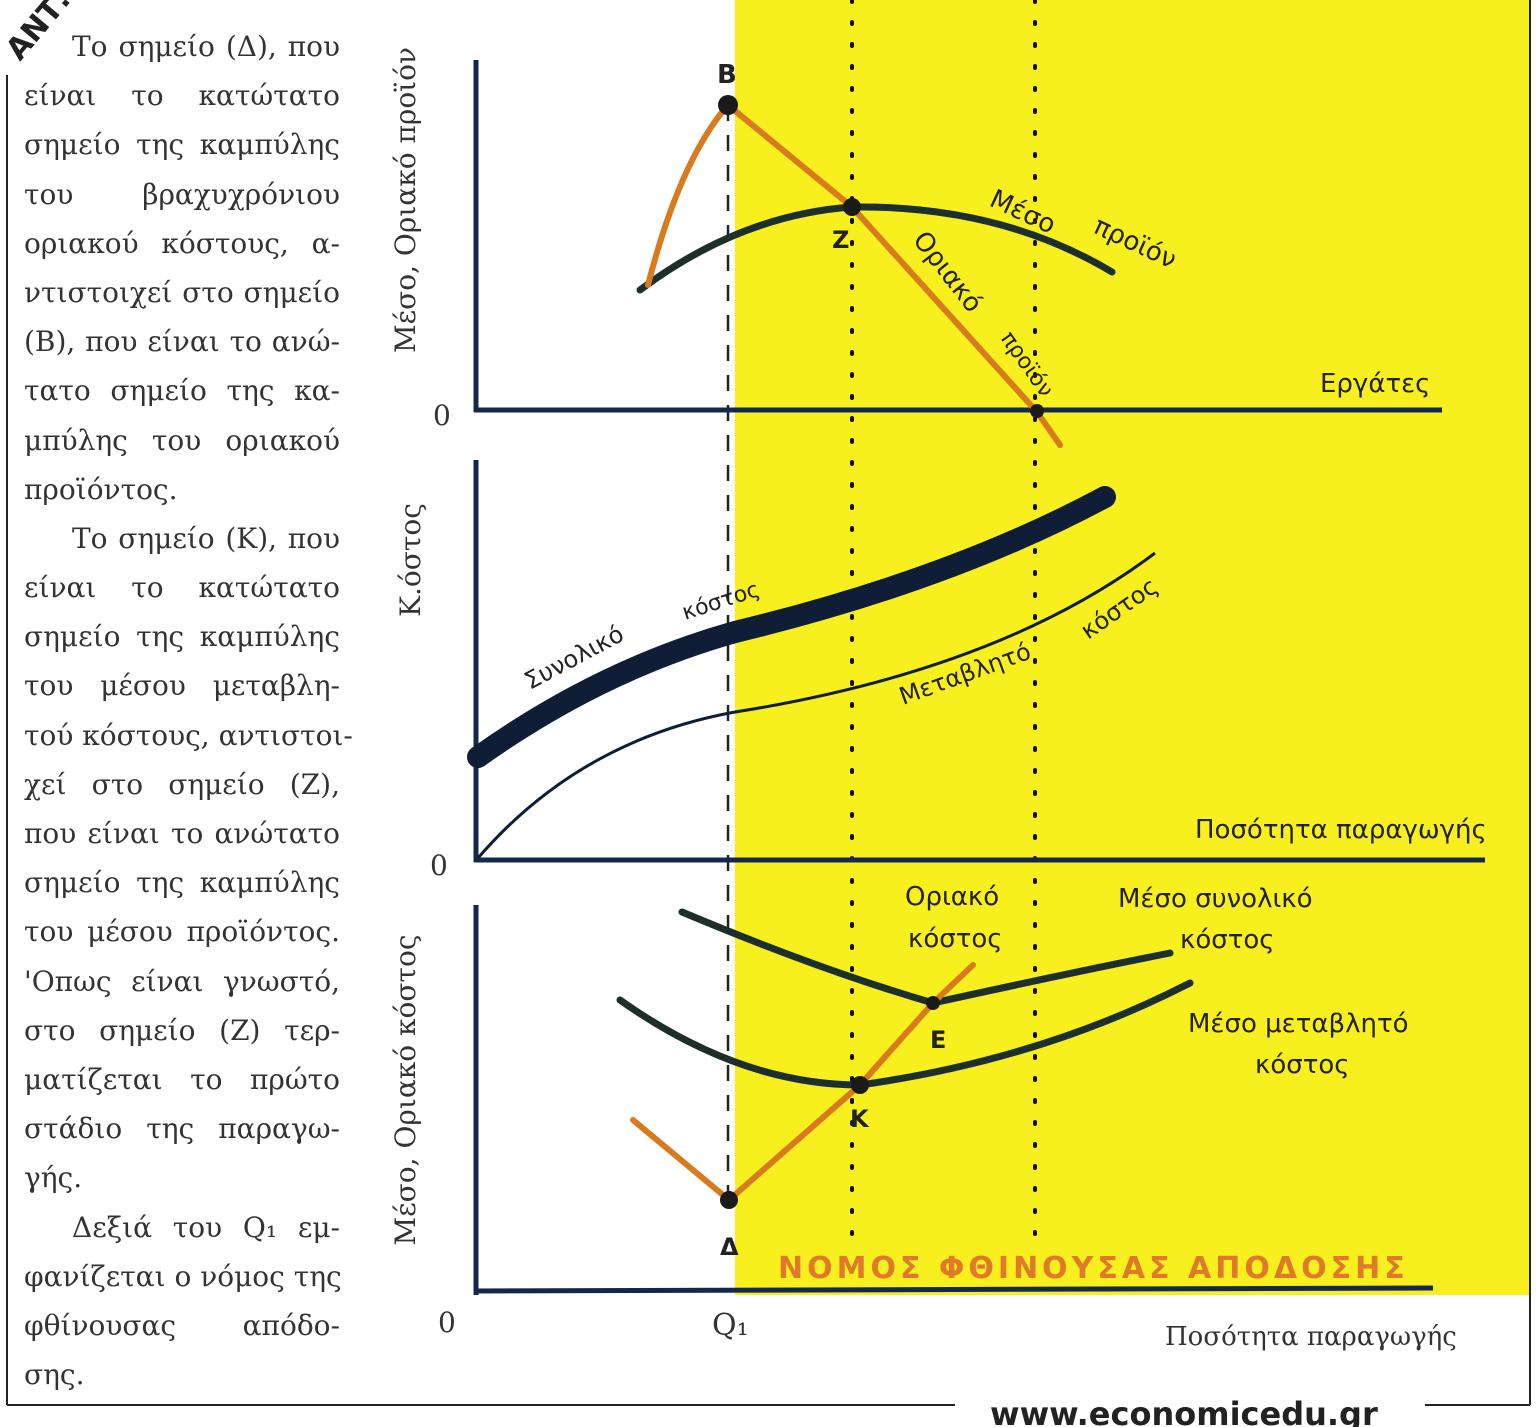 The height and width of the screenshot is (1427, 1536). Describe the element at coordinates (182, 440) in the screenshot. I see `paragraph-line: μπύλης του οριακού` at that location.